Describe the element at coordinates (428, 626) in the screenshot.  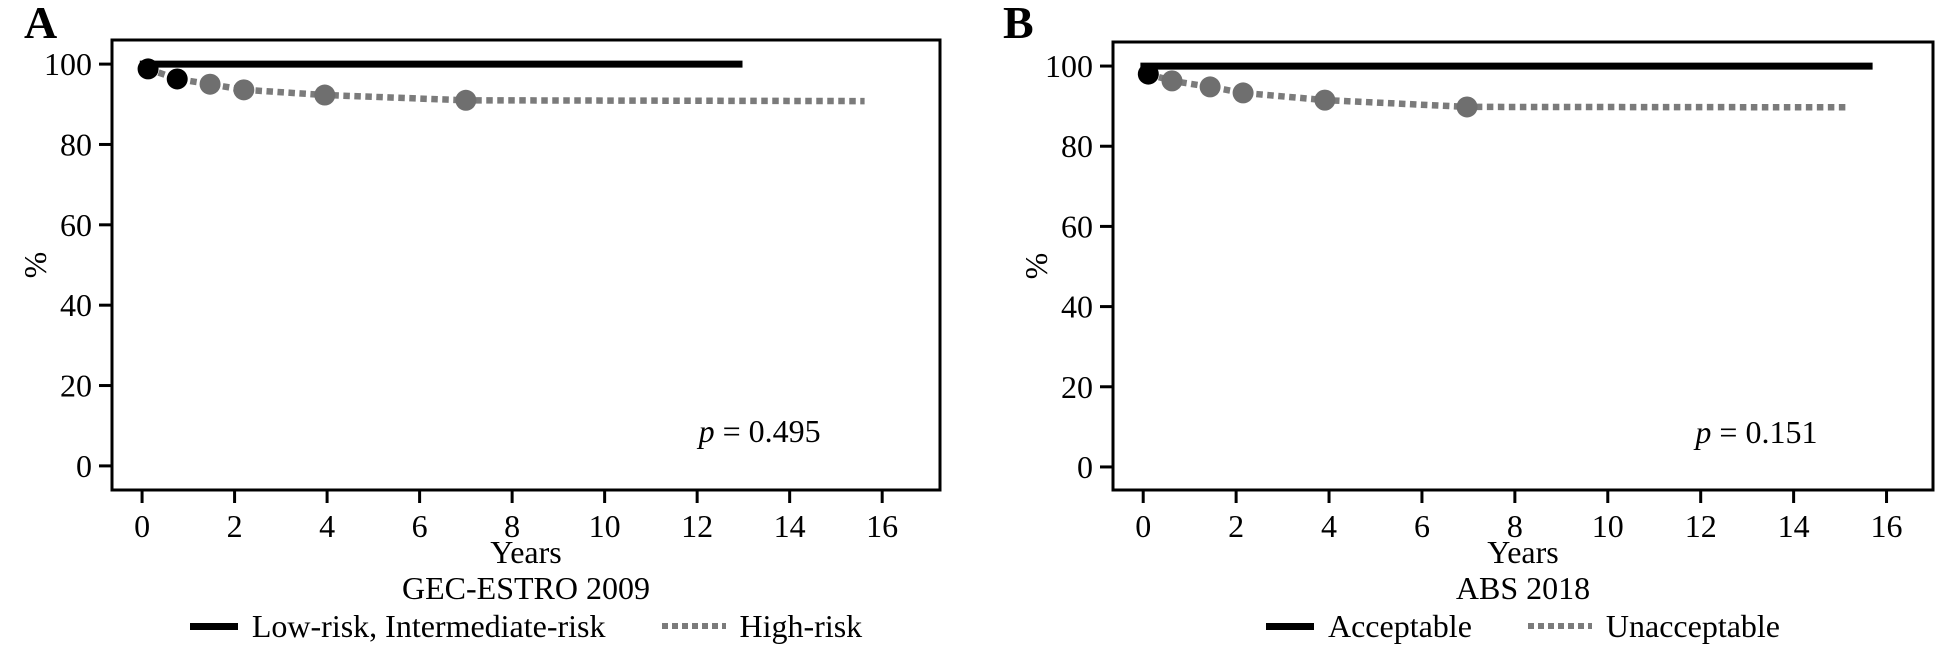
I see `legend-label: Low-risk, Intermediate-risk` at that location.